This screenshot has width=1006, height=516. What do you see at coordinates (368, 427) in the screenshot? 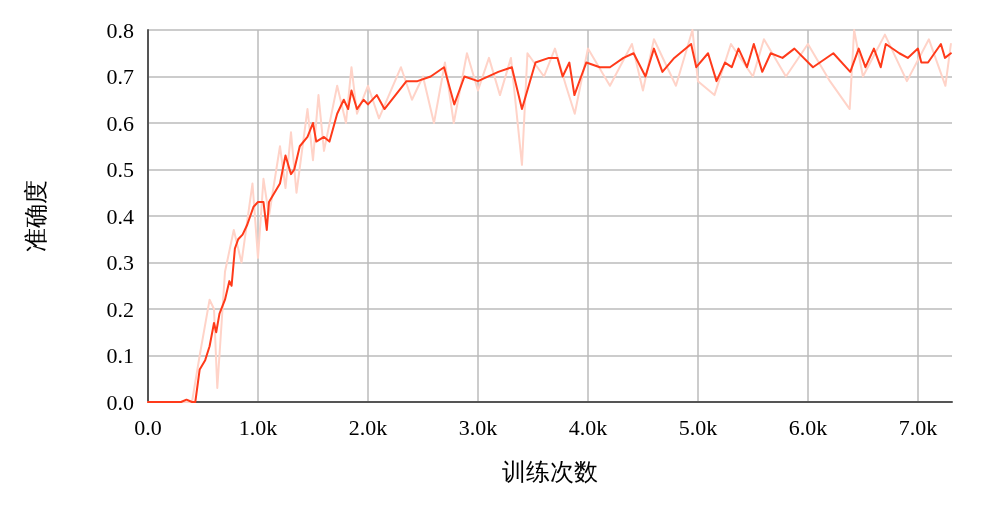
I see `x-tick-label: 2.0k` at bounding box center [368, 427].